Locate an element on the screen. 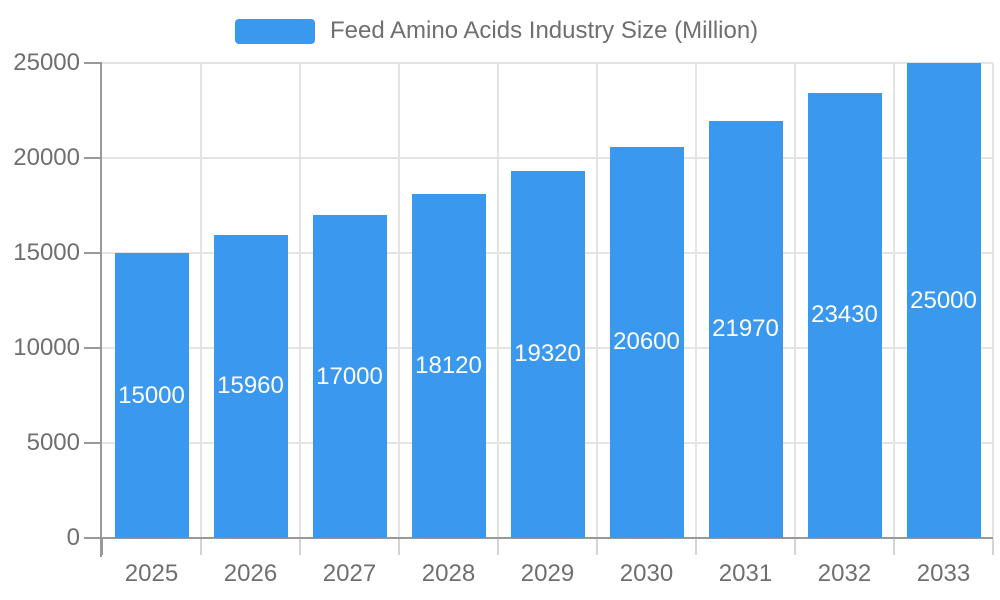 Image resolution: width=1000 pixels, height=600 pixels. bar-2027: 17000 is located at coordinates (349, 376).